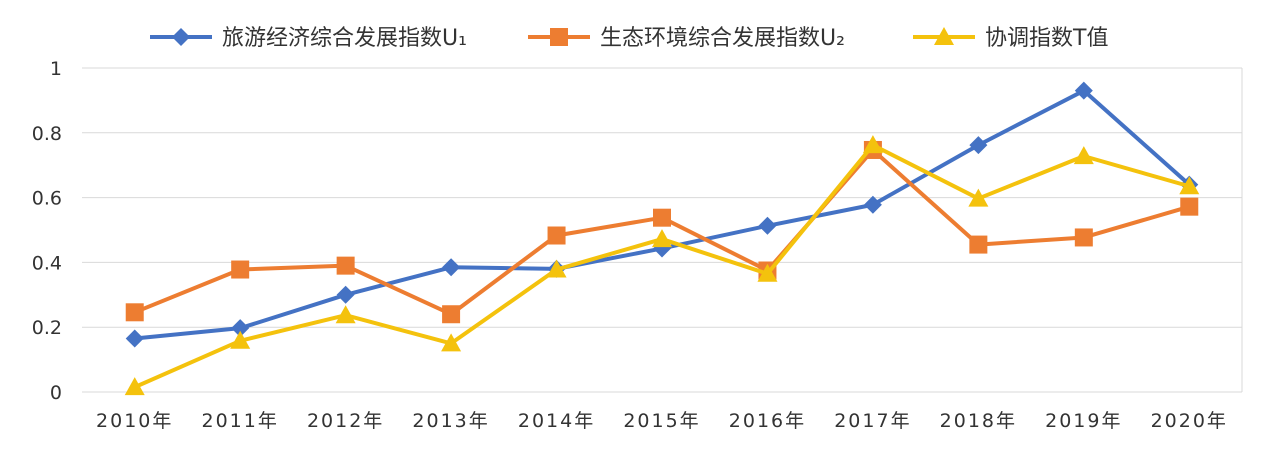  What do you see at coordinates (47, 134) in the screenshot?
I see `y-tick-label: 0.8` at bounding box center [47, 134].